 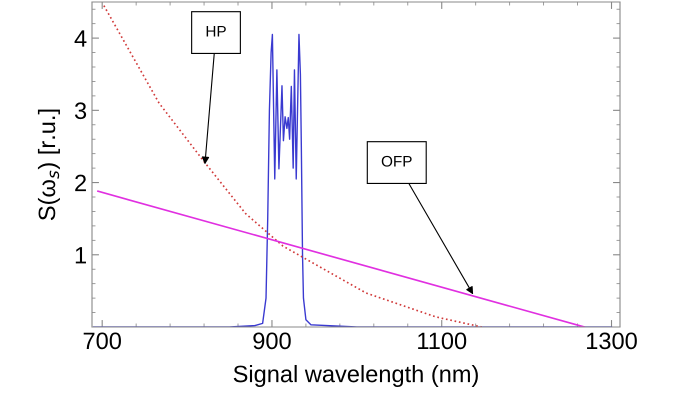 What do you see at coordinates (216, 31) in the screenshot?
I see `annotation: HP` at bounding box center [216, 31].